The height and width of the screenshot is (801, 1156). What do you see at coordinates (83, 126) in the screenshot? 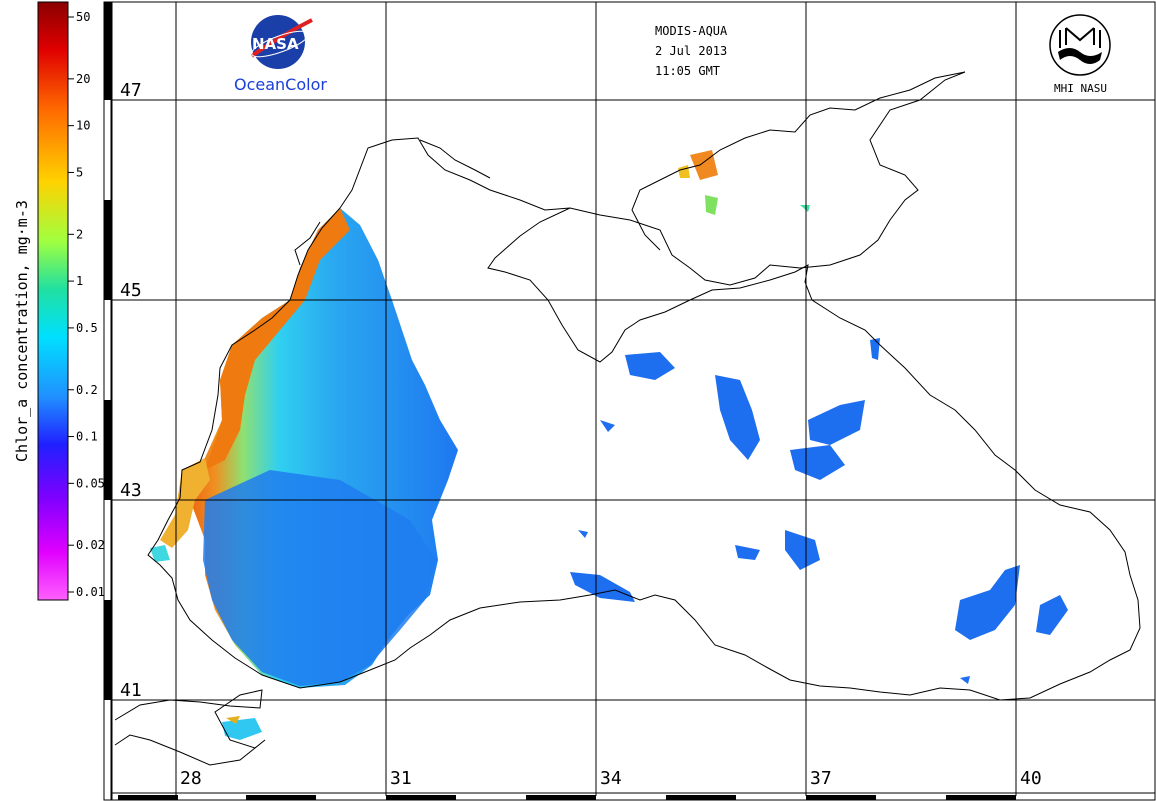
I see `colorbar-tick-label: 10` at bounding box center [83, 126].